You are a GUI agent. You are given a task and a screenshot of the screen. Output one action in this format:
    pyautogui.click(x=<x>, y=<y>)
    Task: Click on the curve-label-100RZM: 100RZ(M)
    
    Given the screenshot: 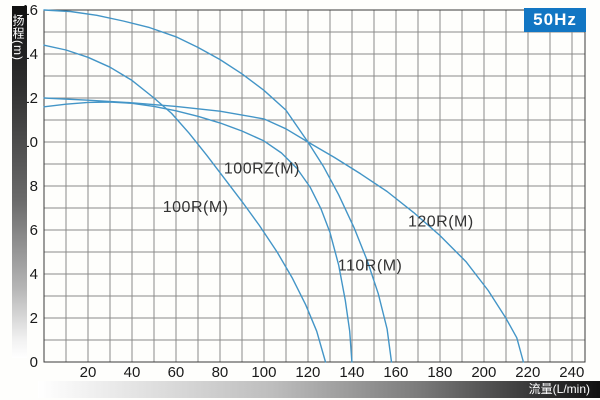 What is the action you would take?
    pyautogui.click(x=262, y=169)
    